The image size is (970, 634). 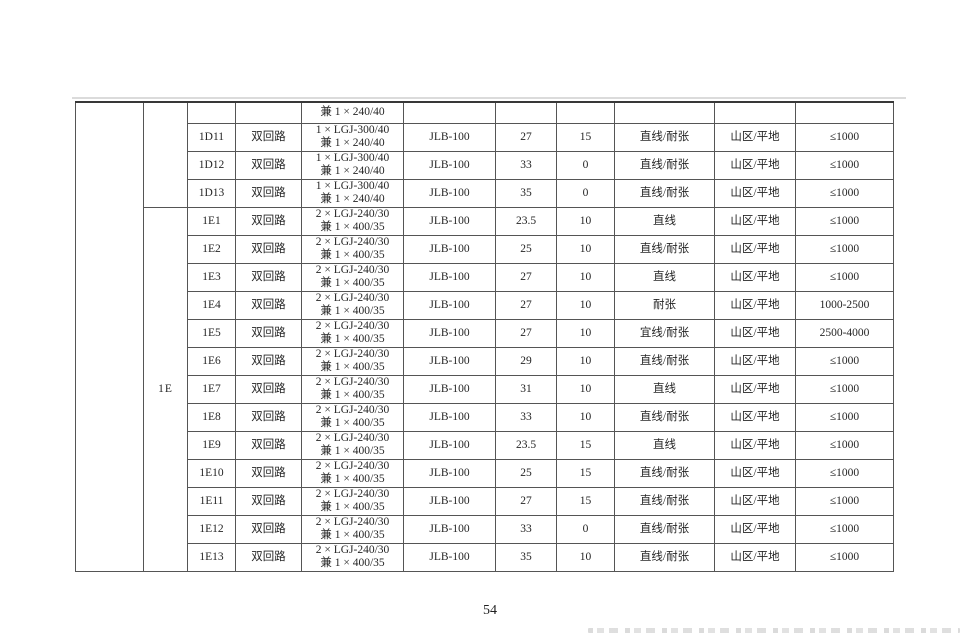 I want to click on row-id-cell: 1D11, so click(x=211, y=137).